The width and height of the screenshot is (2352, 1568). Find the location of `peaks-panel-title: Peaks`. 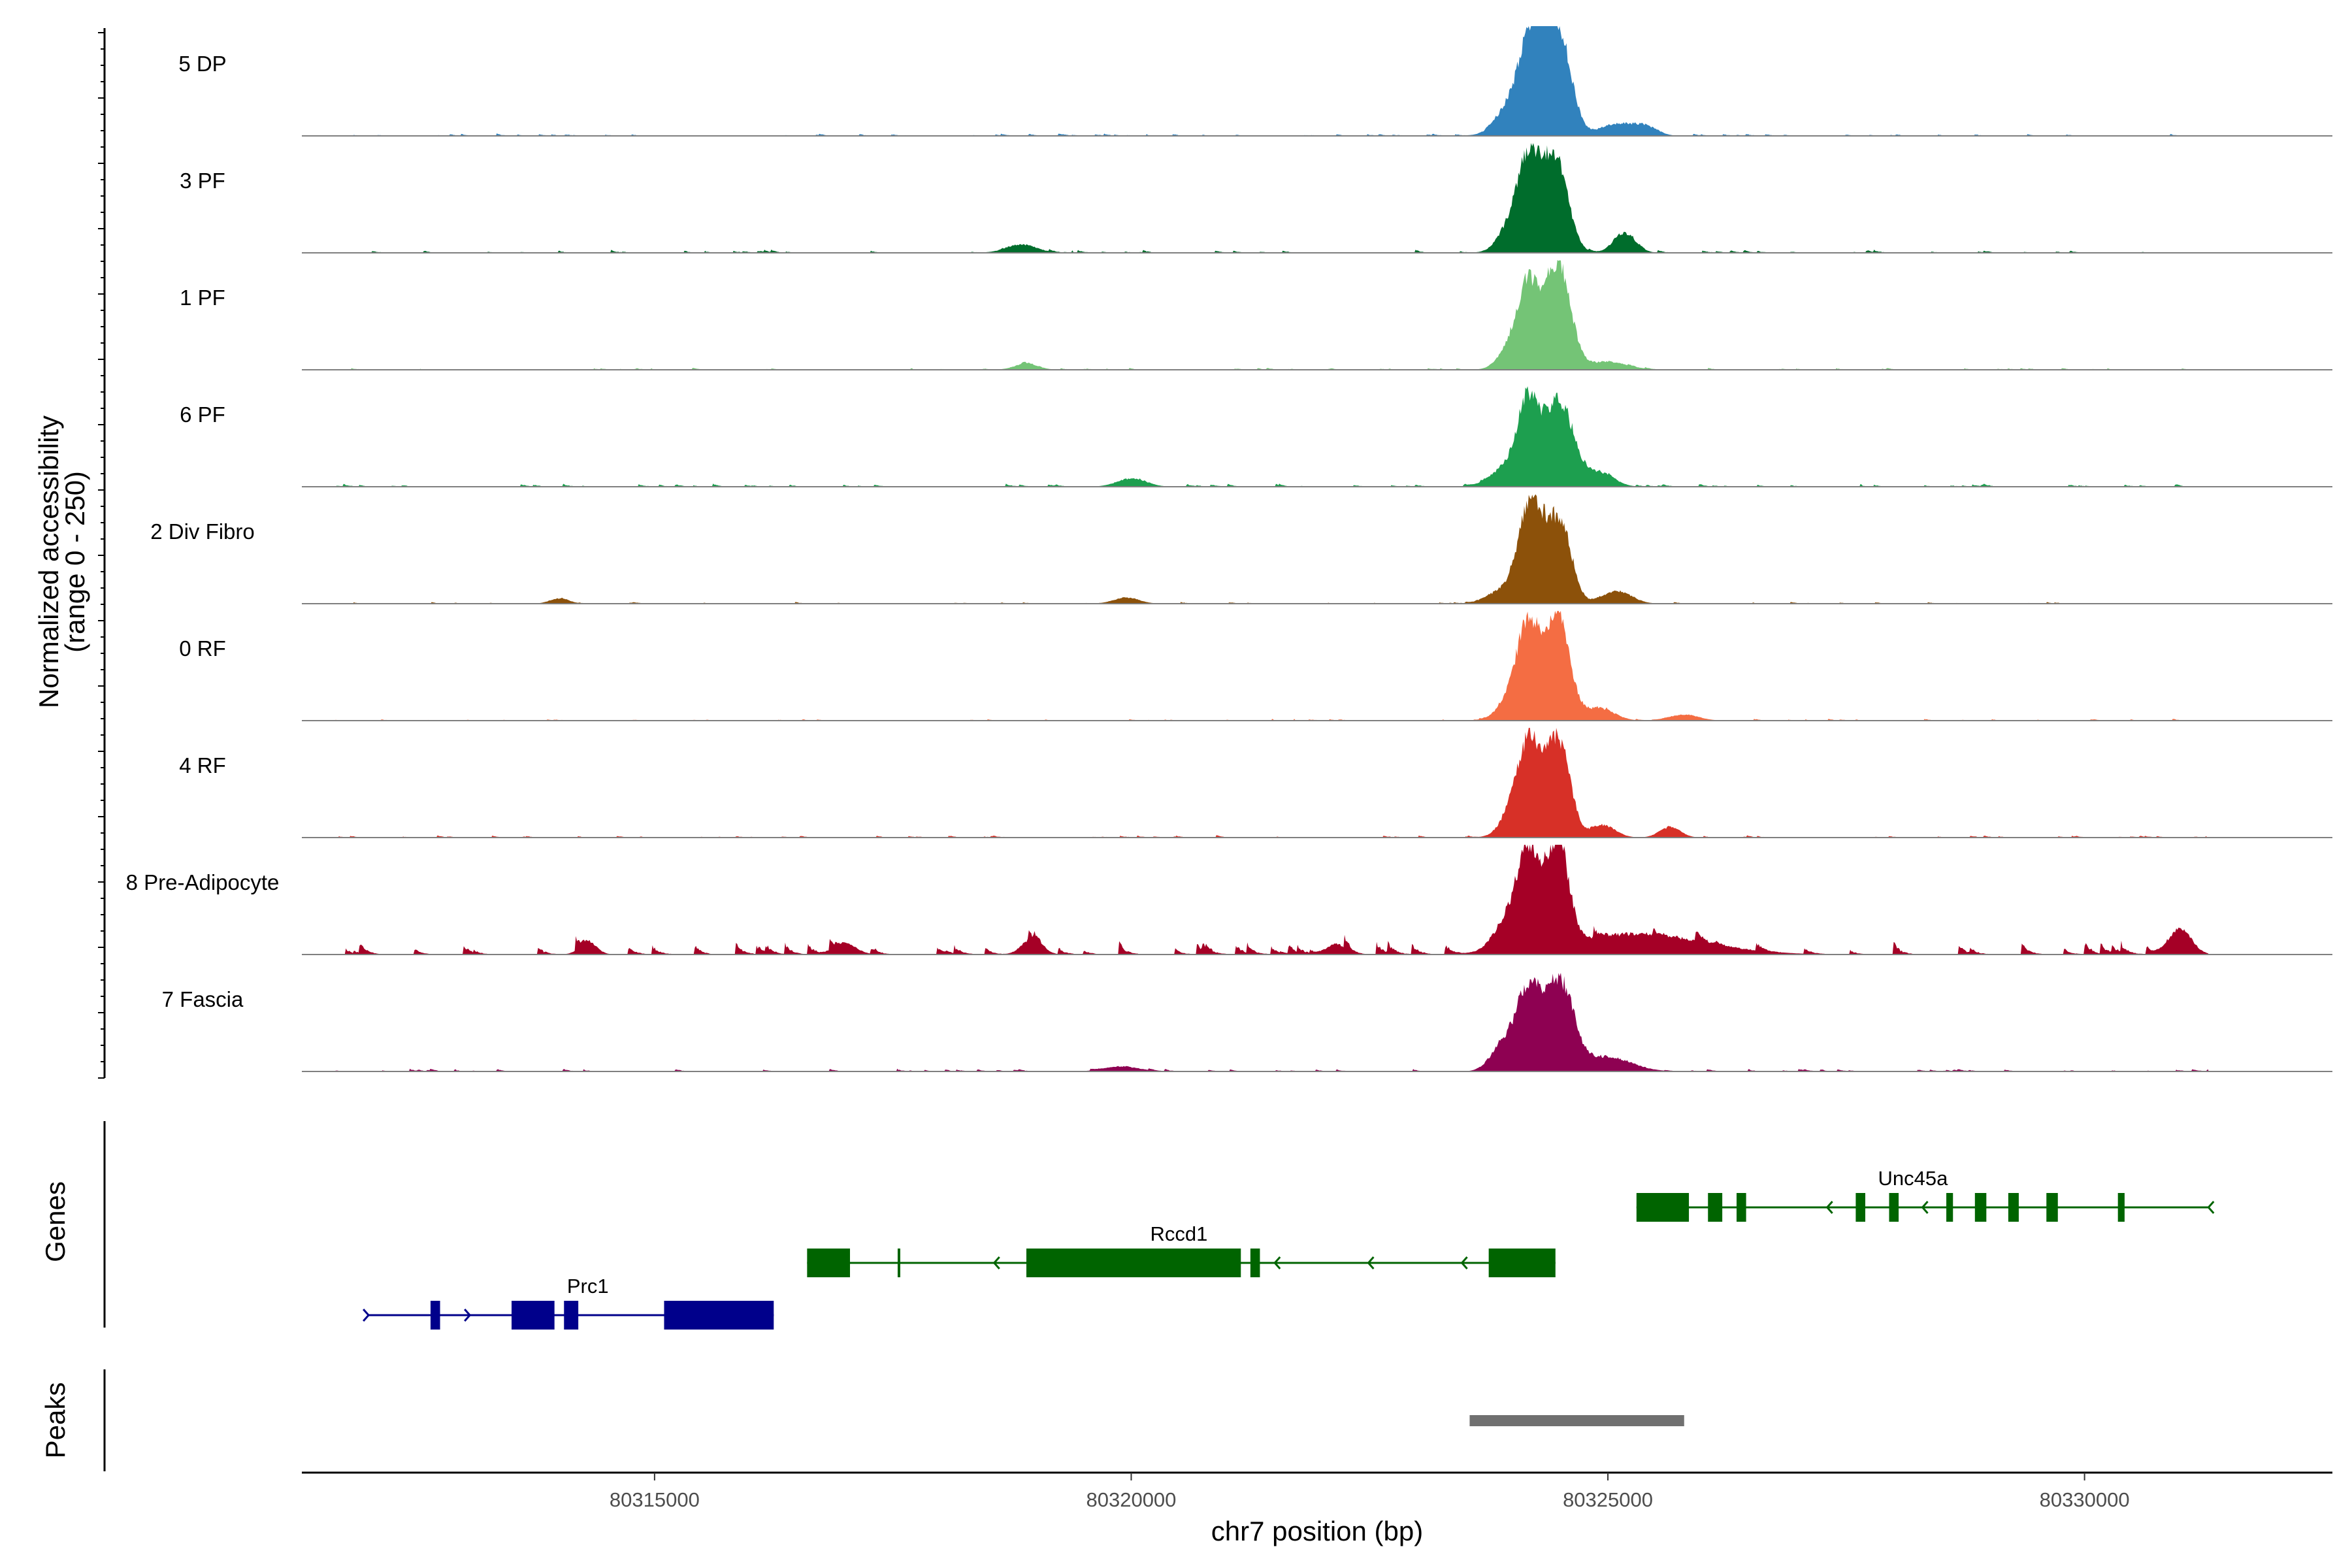

peaks-panel-title: Peaks is located at coordinates (55, 1420).